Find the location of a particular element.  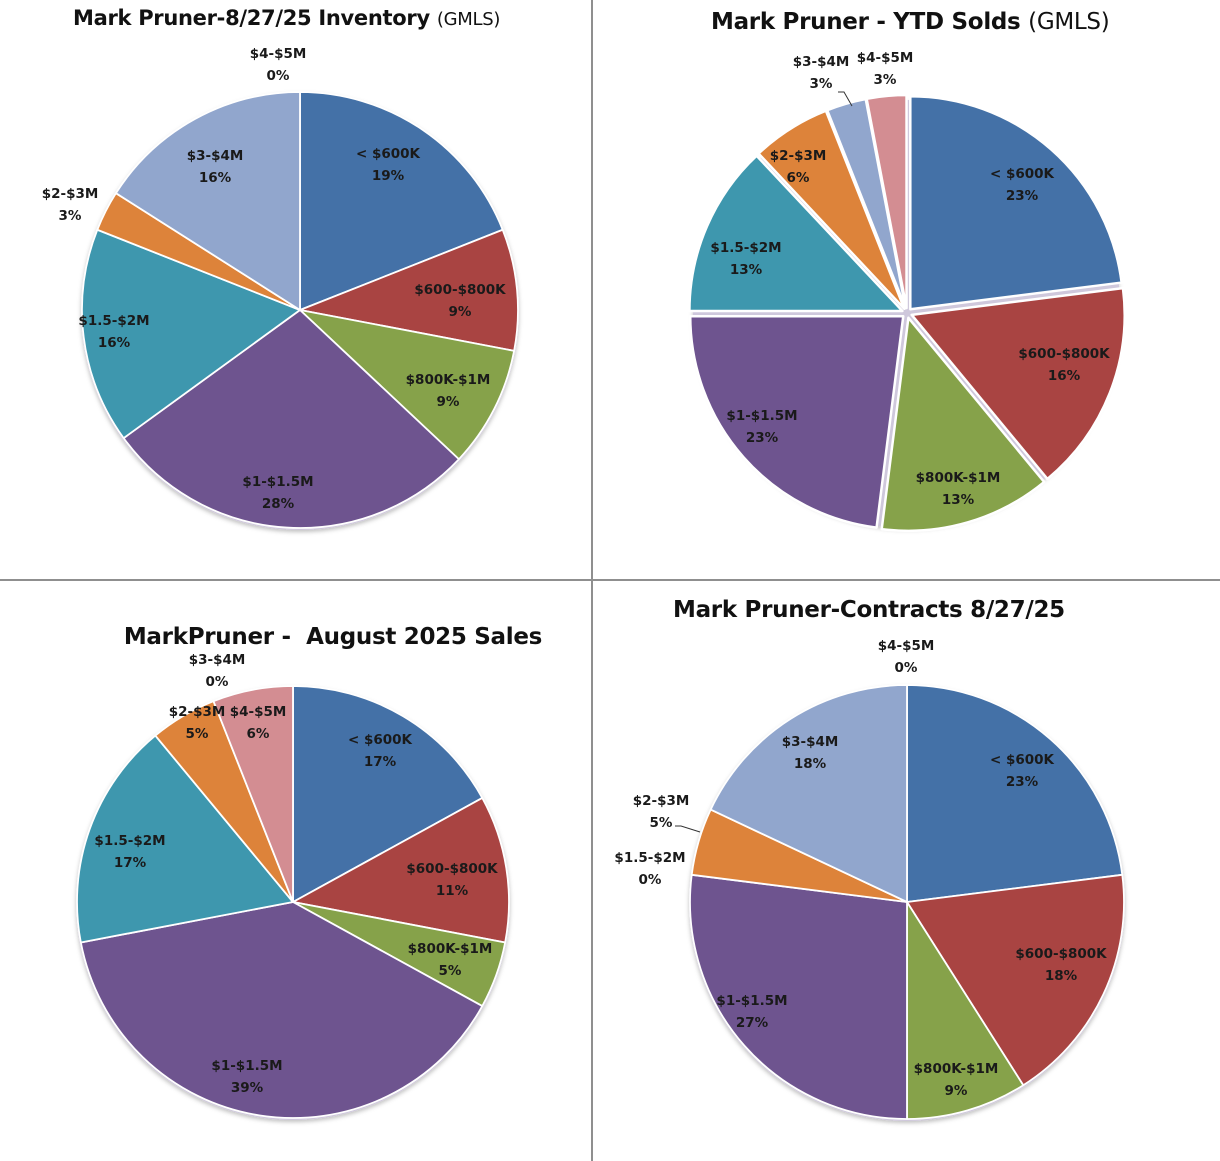

horizontal-divider is located at coordinates (610, 580).